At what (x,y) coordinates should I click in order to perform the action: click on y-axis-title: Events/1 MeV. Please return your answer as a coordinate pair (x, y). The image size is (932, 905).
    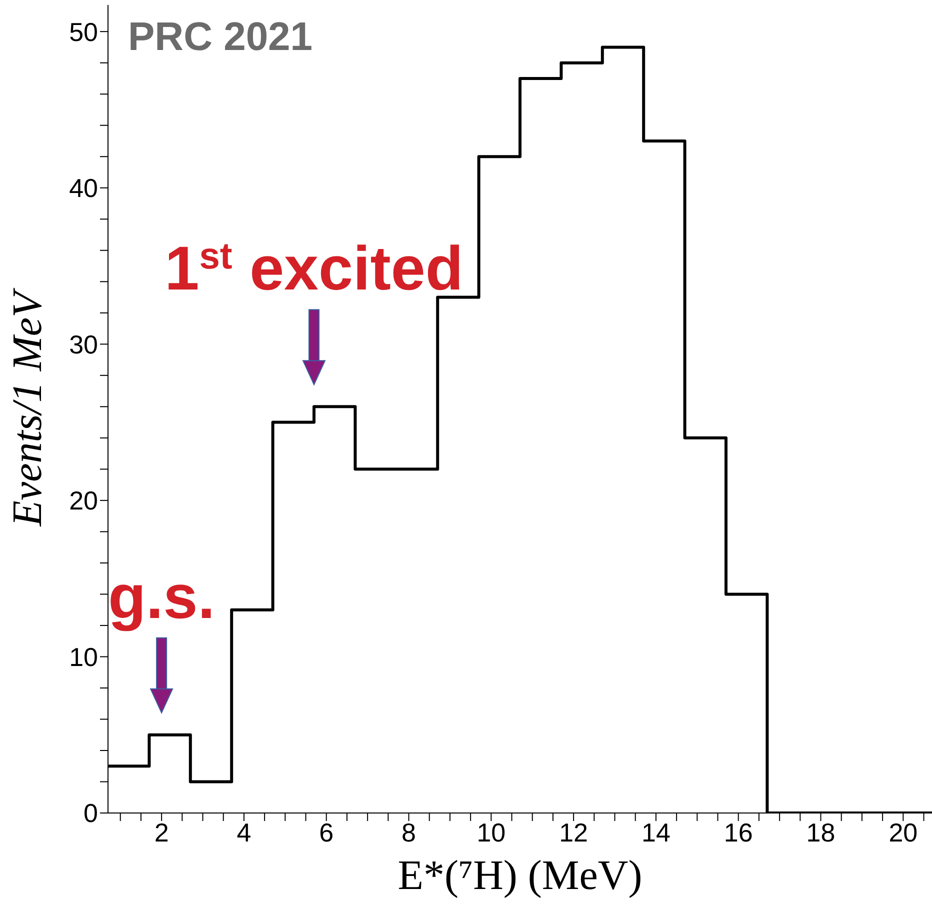
    Looking at the image, I should click on (27, 407).